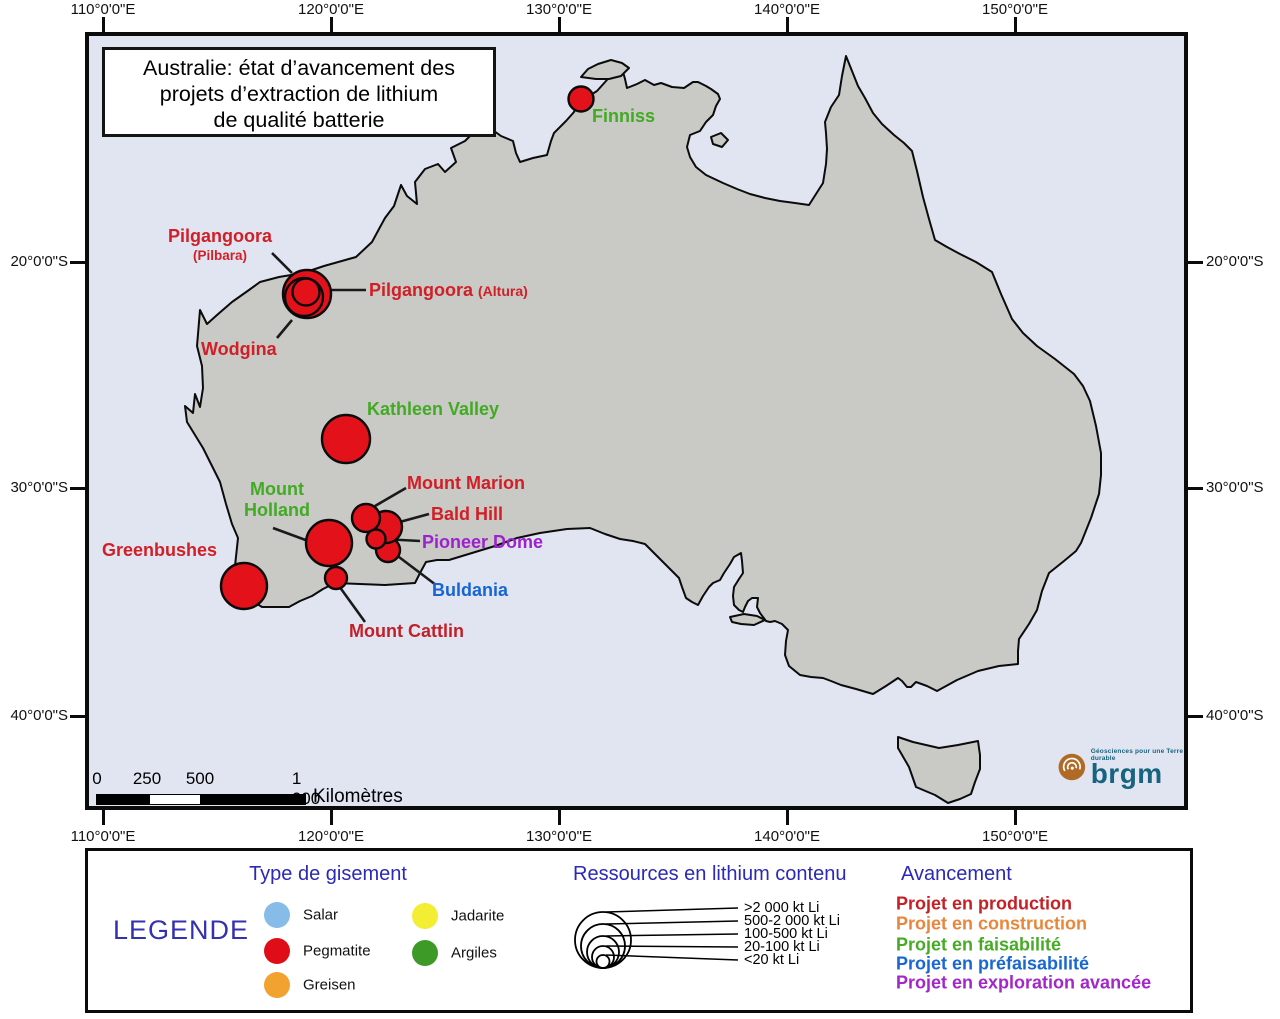  I want to click on site-label-bald-hill: Bald Hill, so click(467, 514).